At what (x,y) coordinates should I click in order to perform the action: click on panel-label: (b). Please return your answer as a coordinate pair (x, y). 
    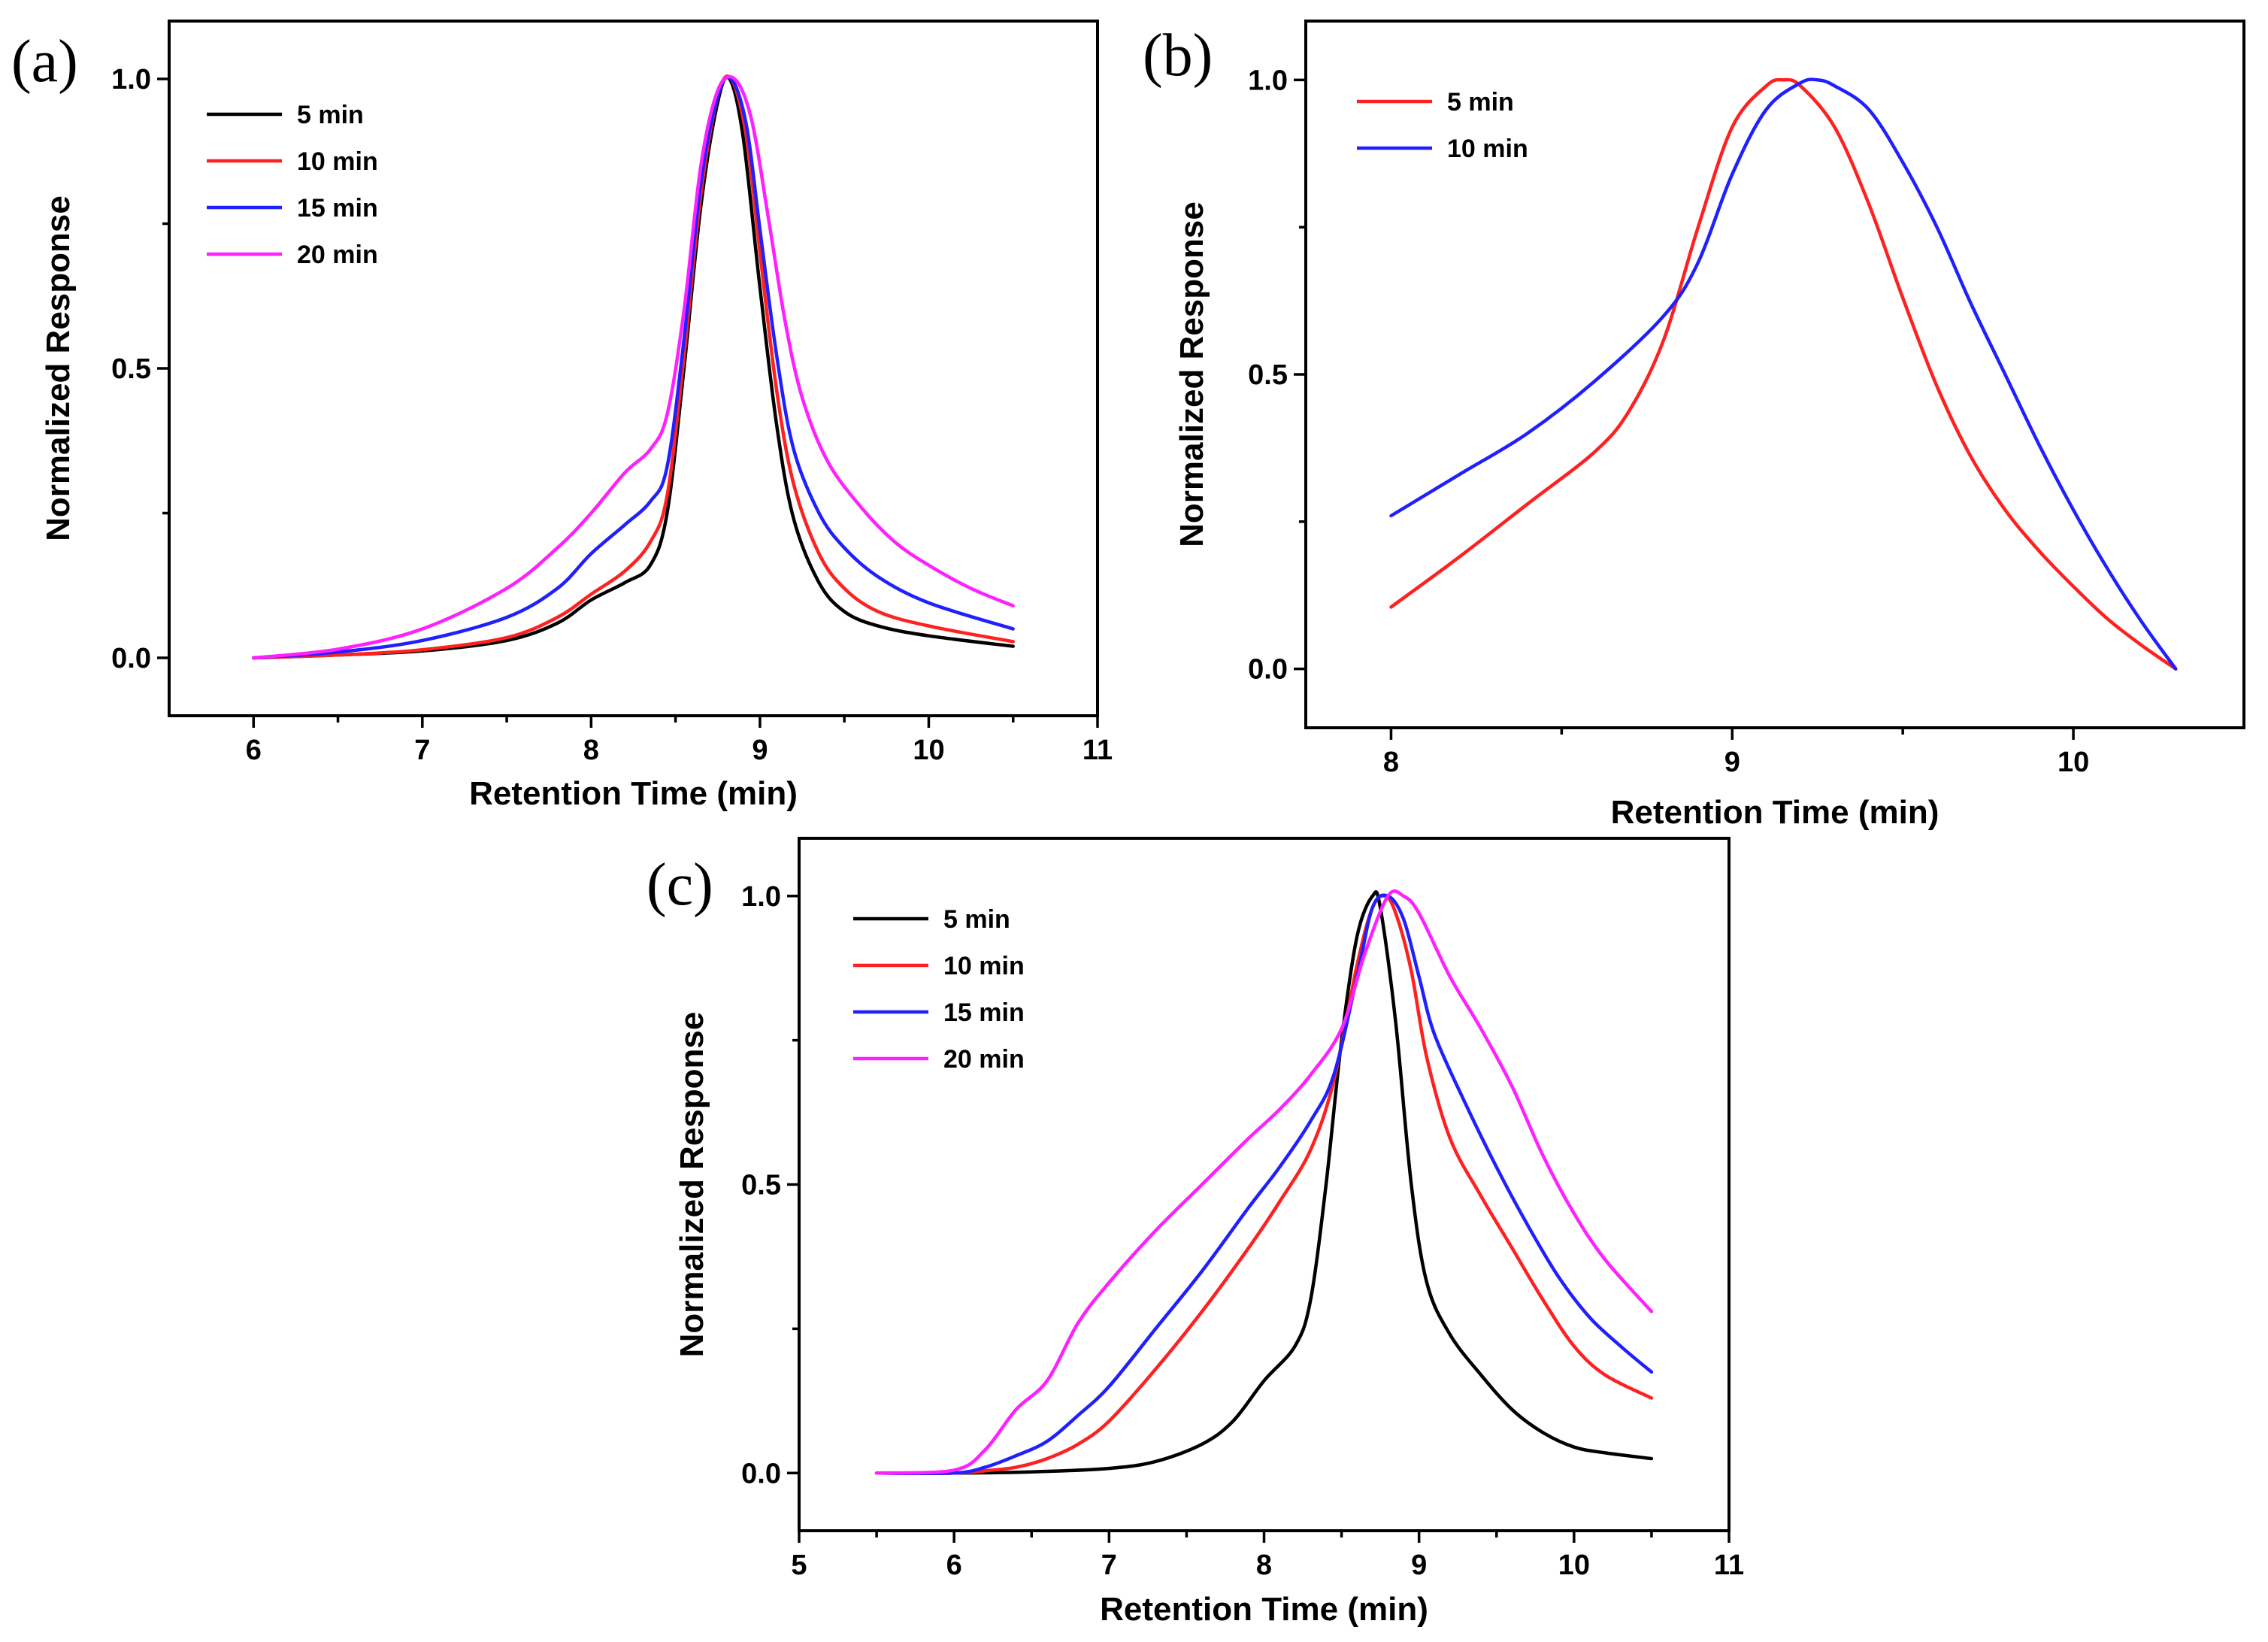
    Looking at the image, I should click on (1178, 56).